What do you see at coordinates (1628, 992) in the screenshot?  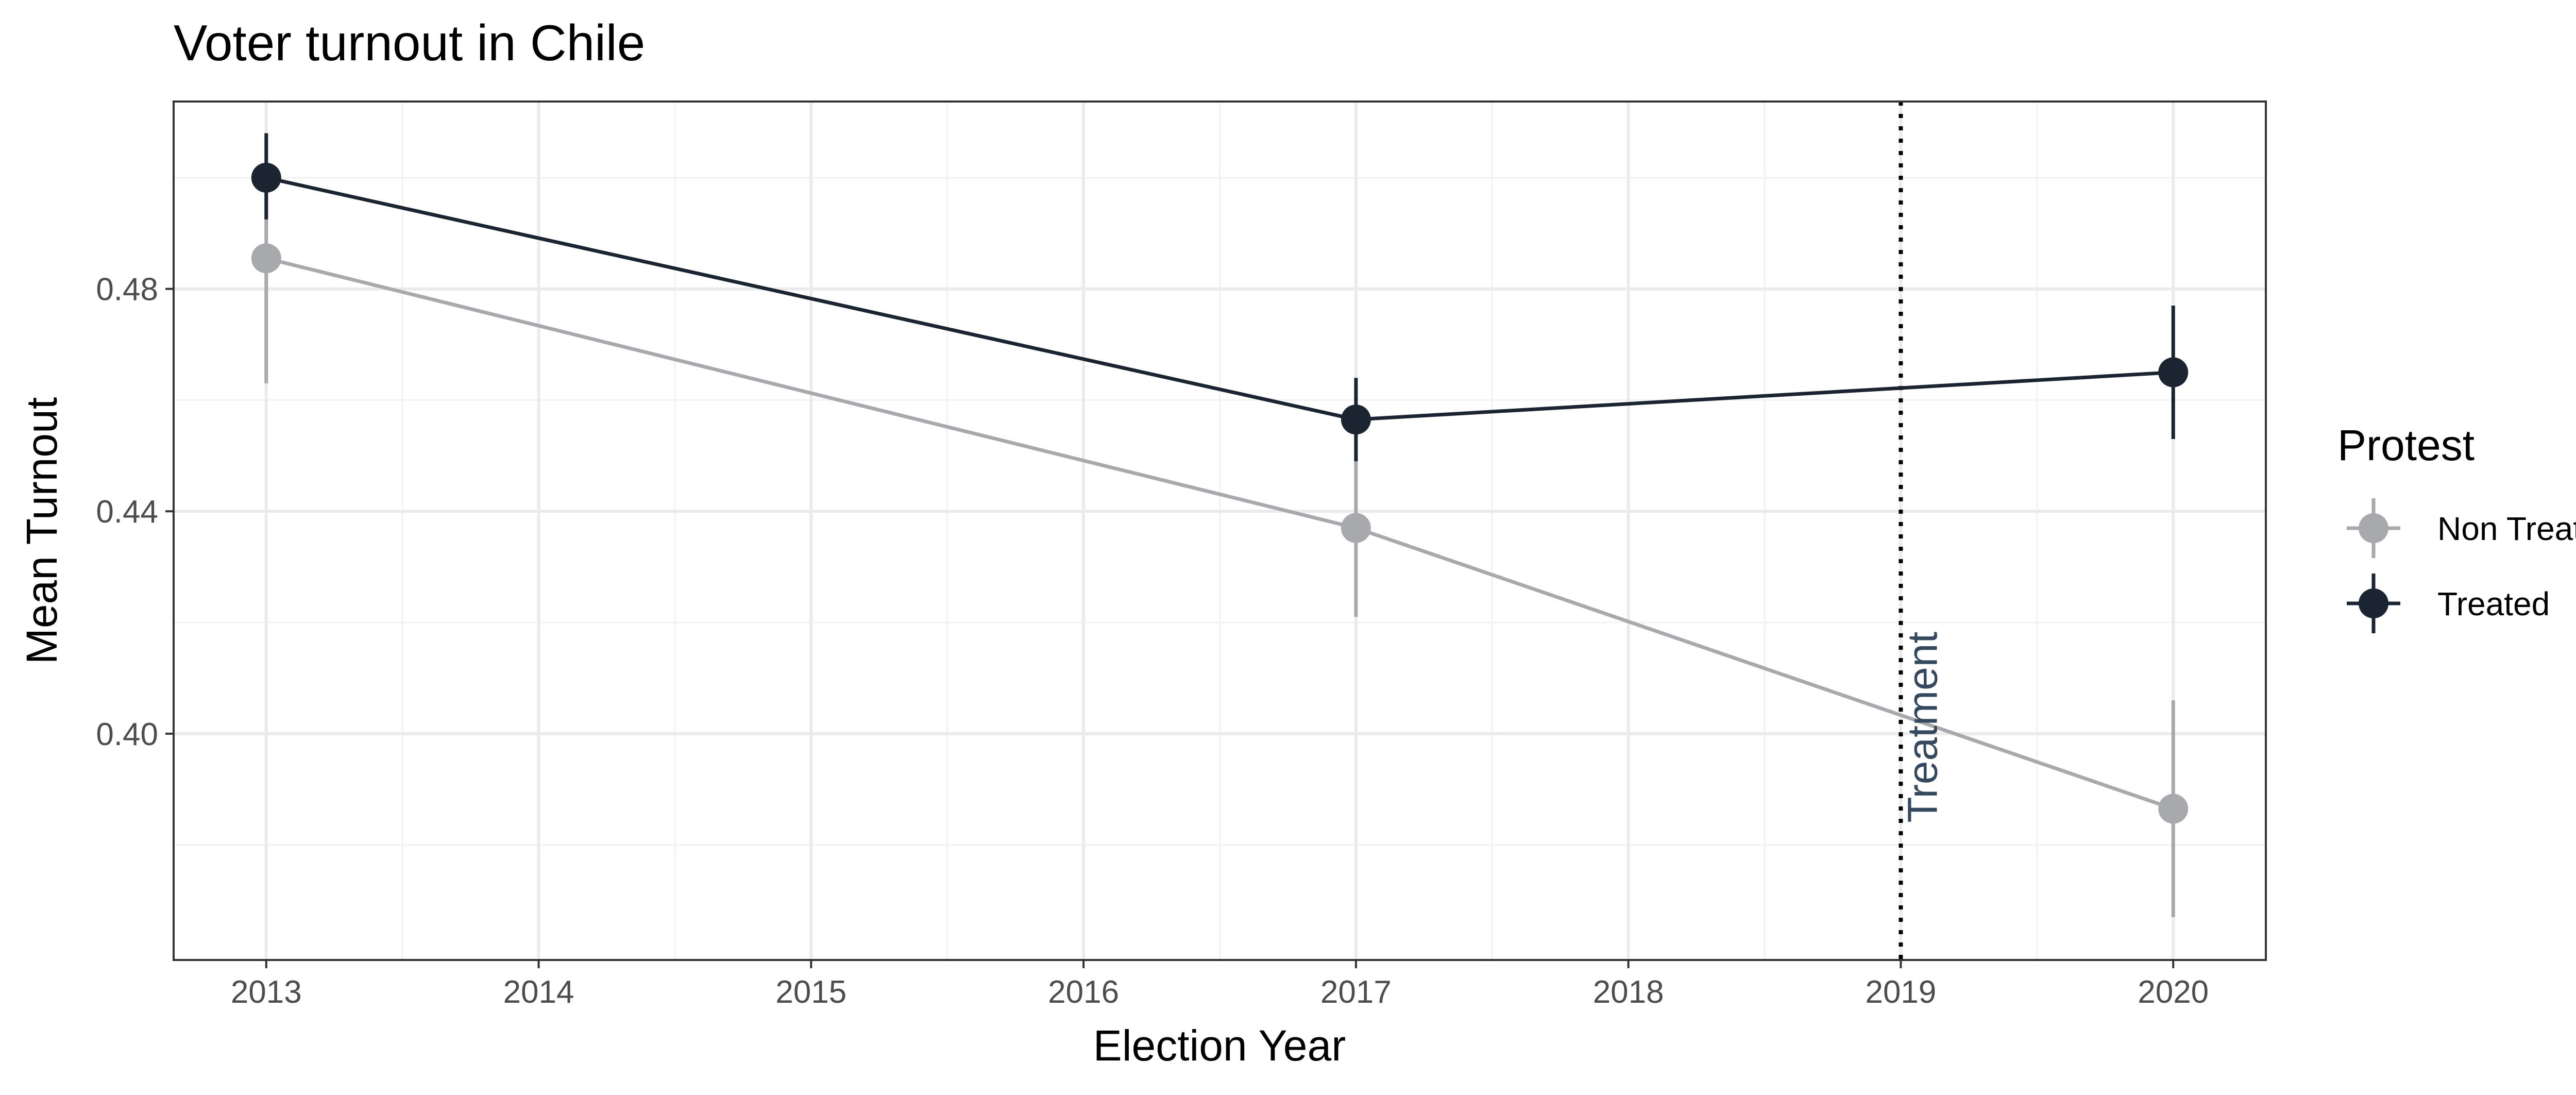 I see `x-tick-label: 2018` at bounding box center [1628, 992].